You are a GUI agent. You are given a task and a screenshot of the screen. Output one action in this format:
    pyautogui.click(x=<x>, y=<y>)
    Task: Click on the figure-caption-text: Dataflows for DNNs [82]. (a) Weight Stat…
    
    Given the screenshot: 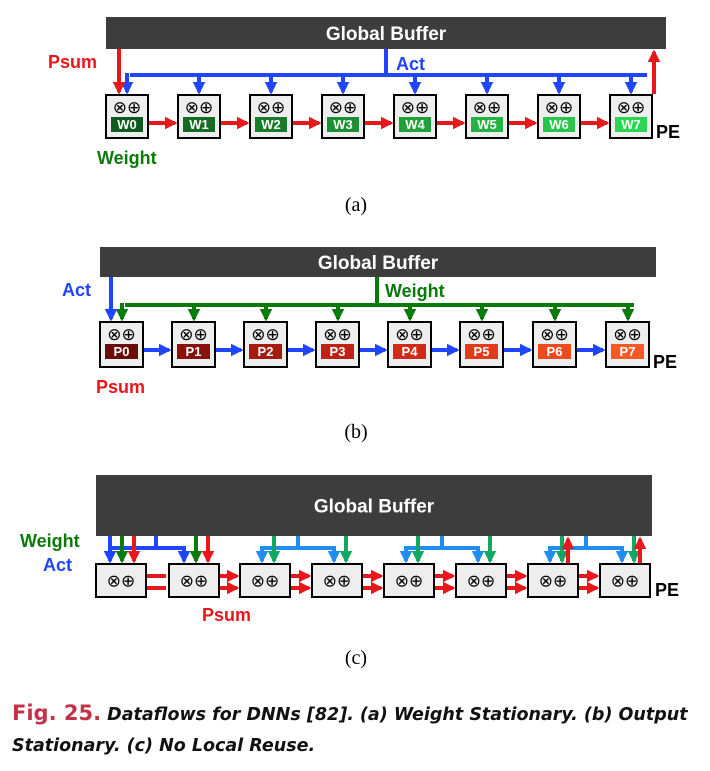 What is the action you would take?
    pyautogui.click(x=350, y=730)
    